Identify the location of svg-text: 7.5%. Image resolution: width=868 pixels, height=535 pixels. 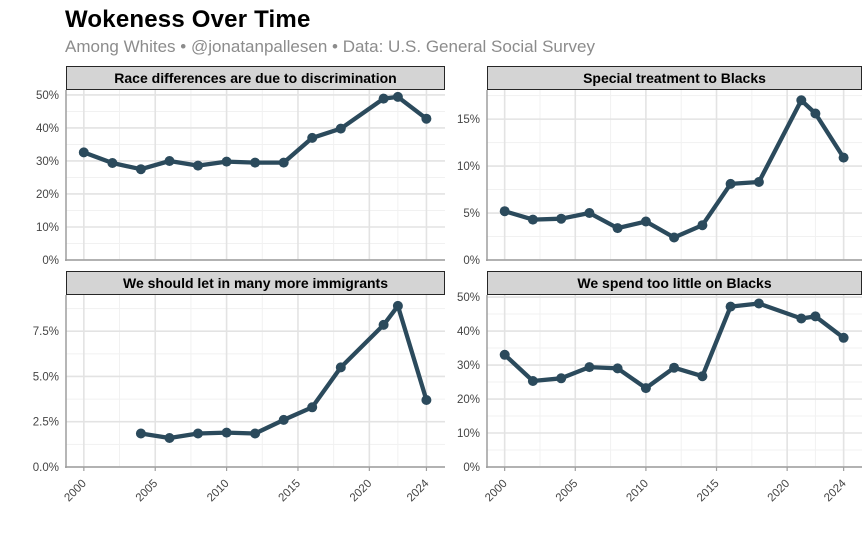
(46, 332).